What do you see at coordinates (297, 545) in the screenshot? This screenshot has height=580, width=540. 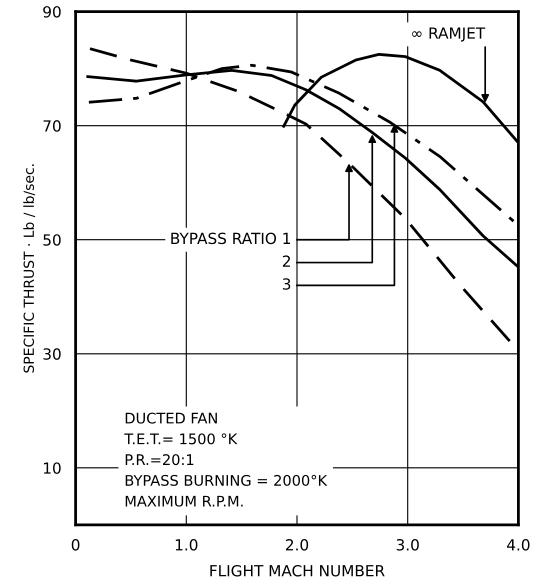 I see `x-tick-label: 2.0` at bounding box center [297, 545].